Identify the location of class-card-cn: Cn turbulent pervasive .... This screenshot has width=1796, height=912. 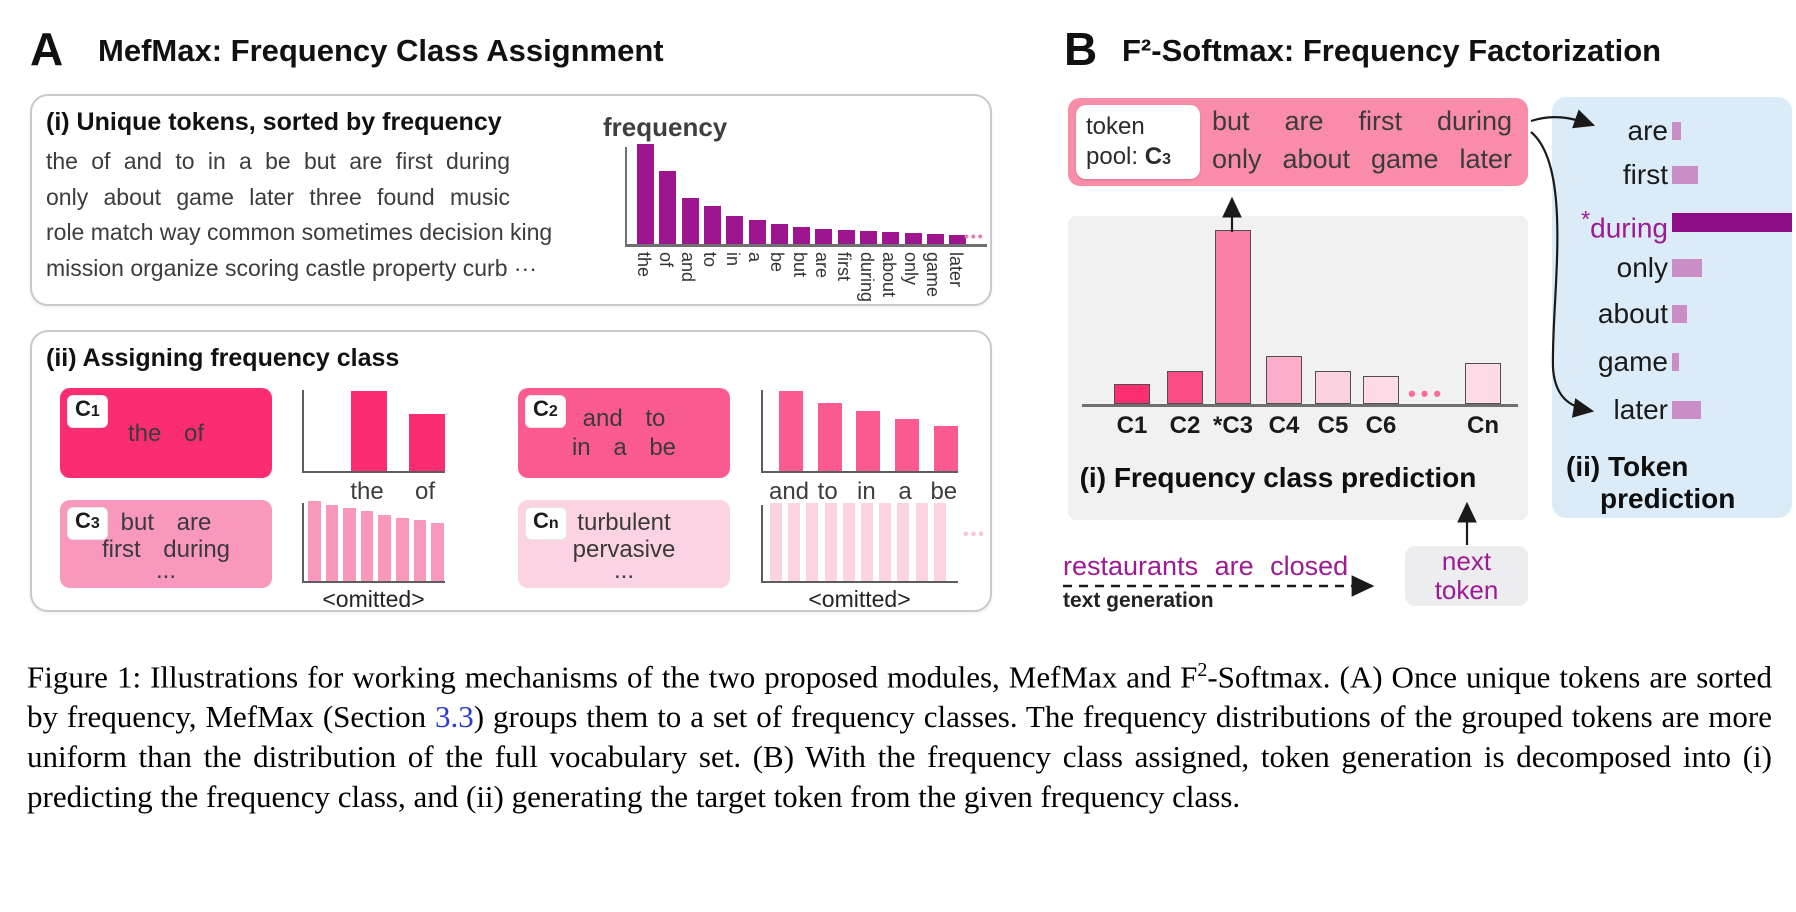
(624, 544).